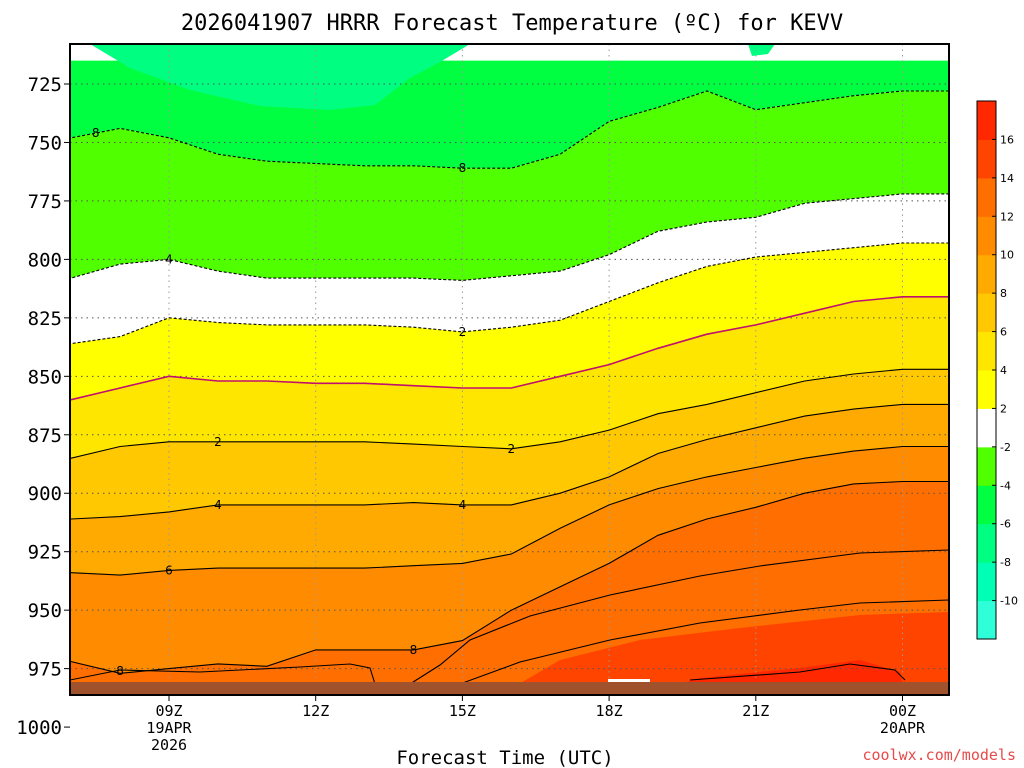  Describe the element at coordinates (45, 85) in the screenshot. I see `y-tick-label: 725` at that location.